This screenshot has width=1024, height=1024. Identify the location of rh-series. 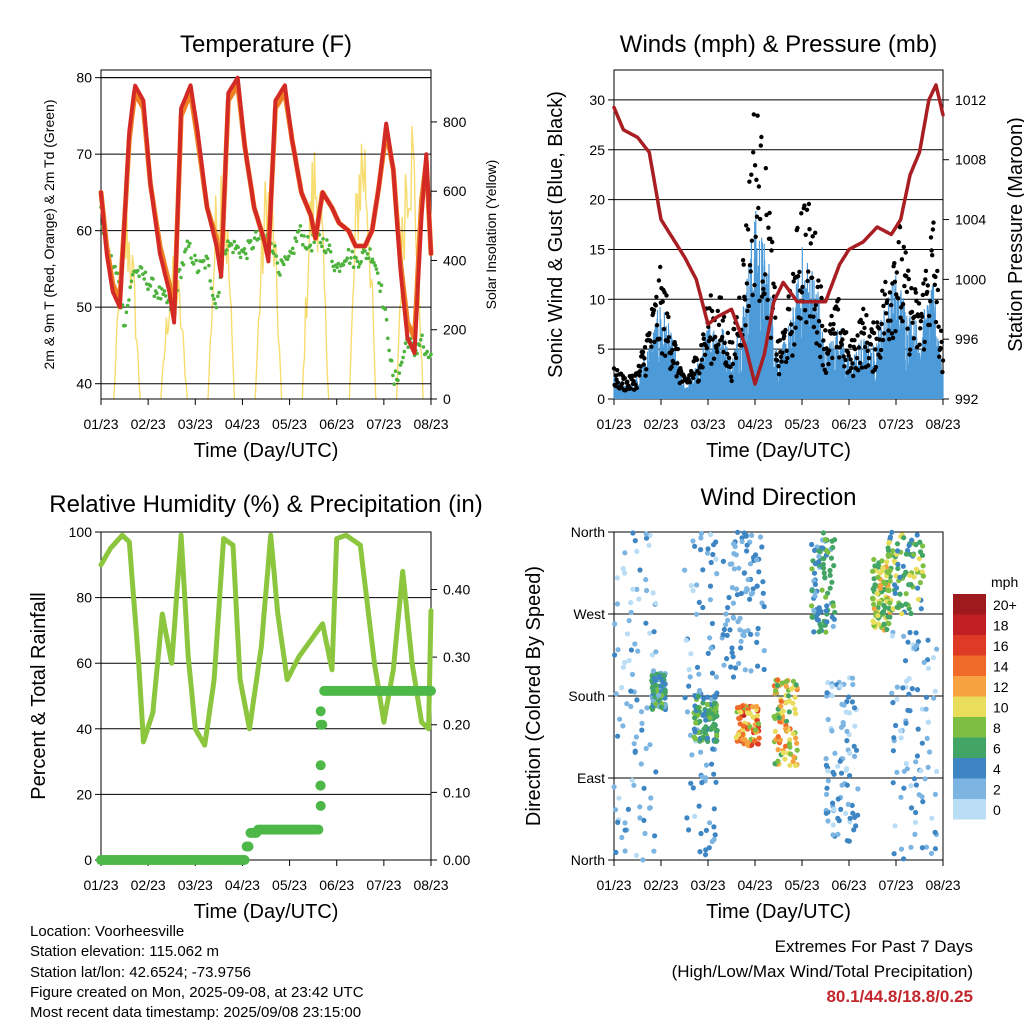
(266, 640).